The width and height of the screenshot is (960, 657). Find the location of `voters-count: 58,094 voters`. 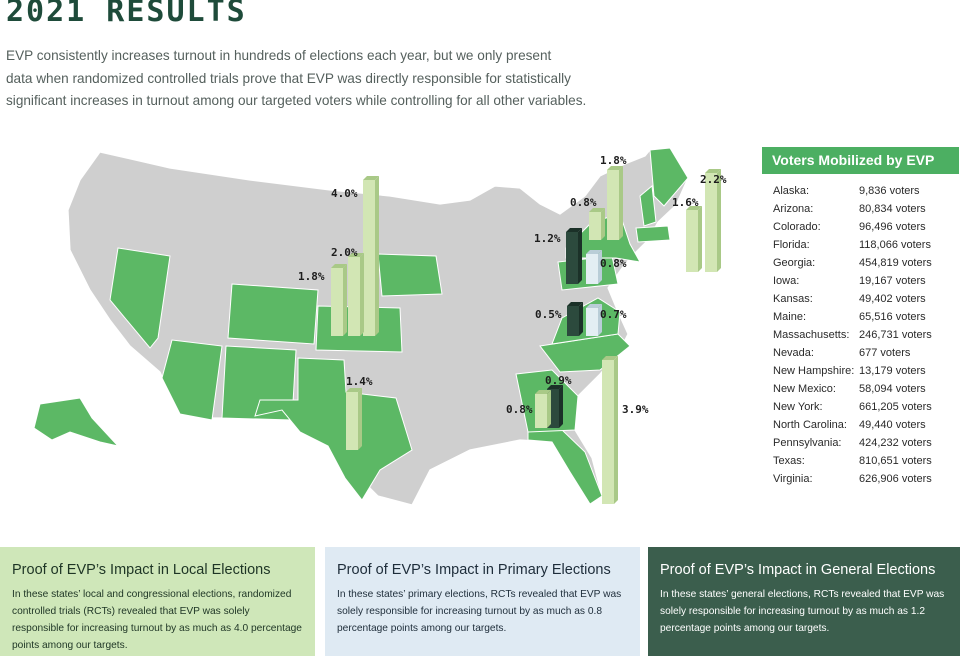

voters-count: 58,094 voters is located at coordinates (892, 389).